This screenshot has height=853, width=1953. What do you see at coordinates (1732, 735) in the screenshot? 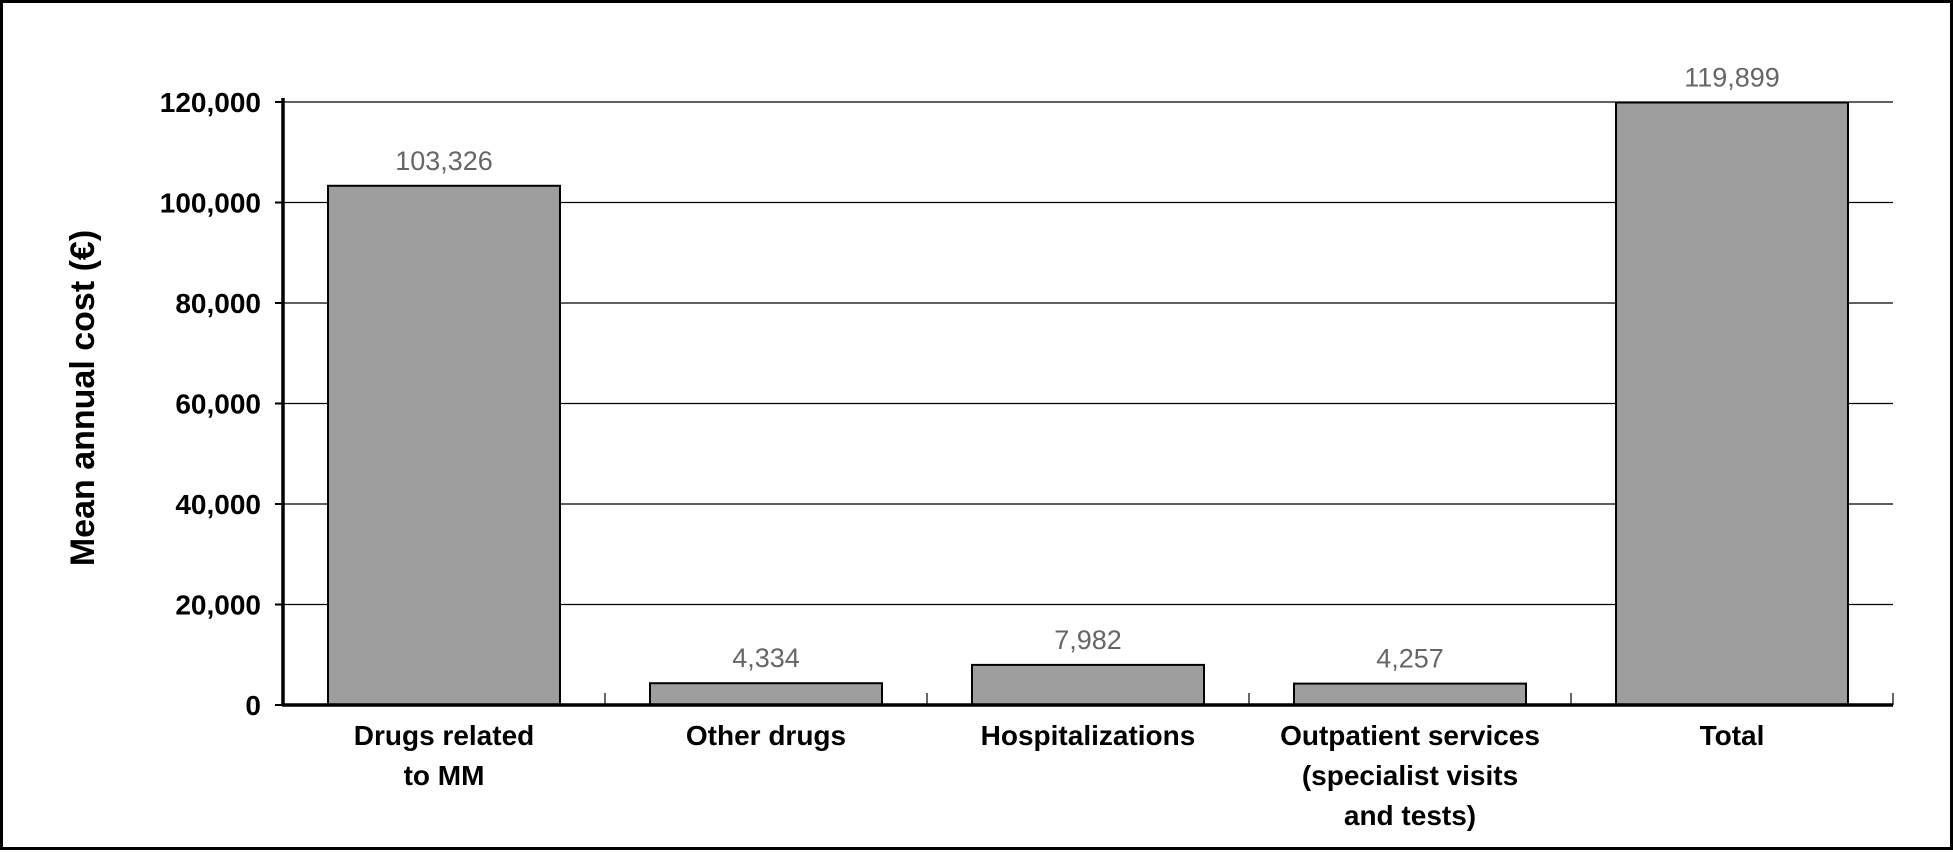
I see `x-tick-label: Total` at bounding box center [1732, 735].